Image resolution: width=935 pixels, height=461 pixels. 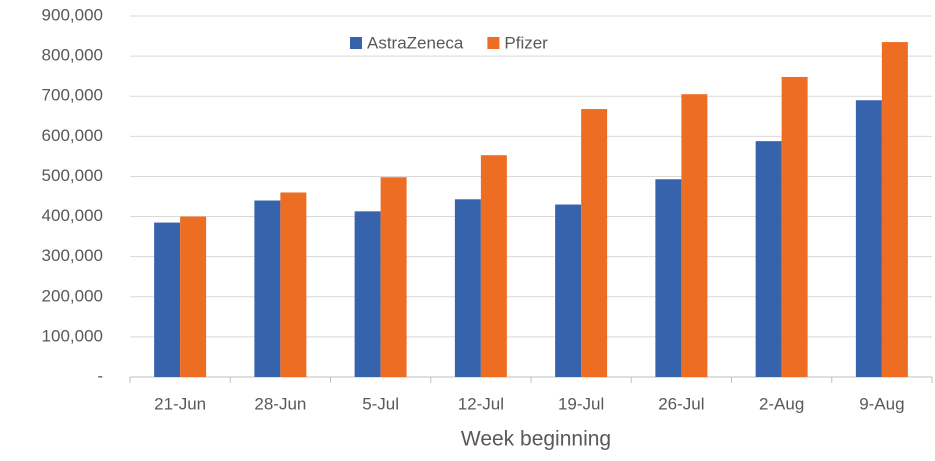 I want to click on x-axis-title: Week beginning, so click(x=536, y=439).